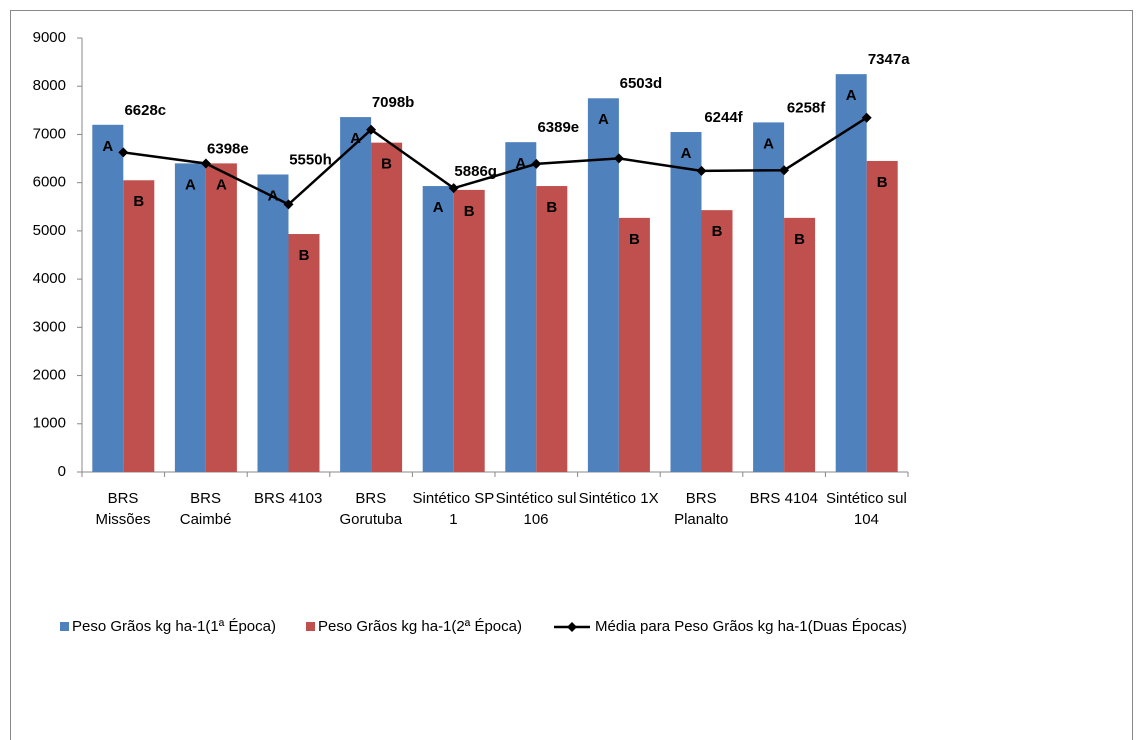  I want to click on data-label: 6258f, so click(806, 107).